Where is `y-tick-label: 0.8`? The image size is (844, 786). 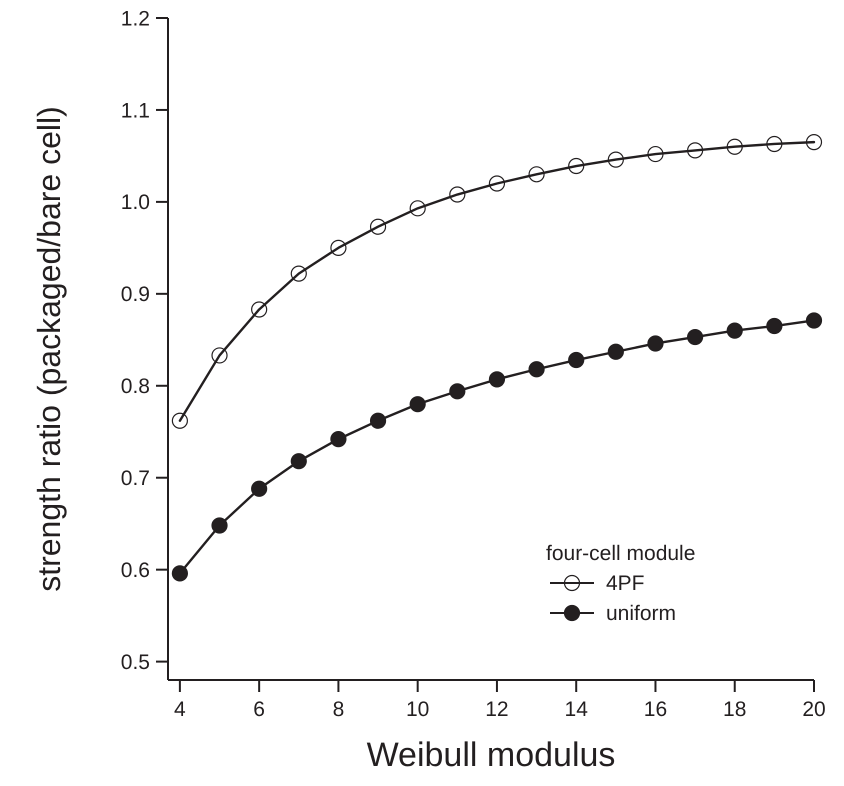 y-tick-label: 0.8 is located at coordinates (135, 386).